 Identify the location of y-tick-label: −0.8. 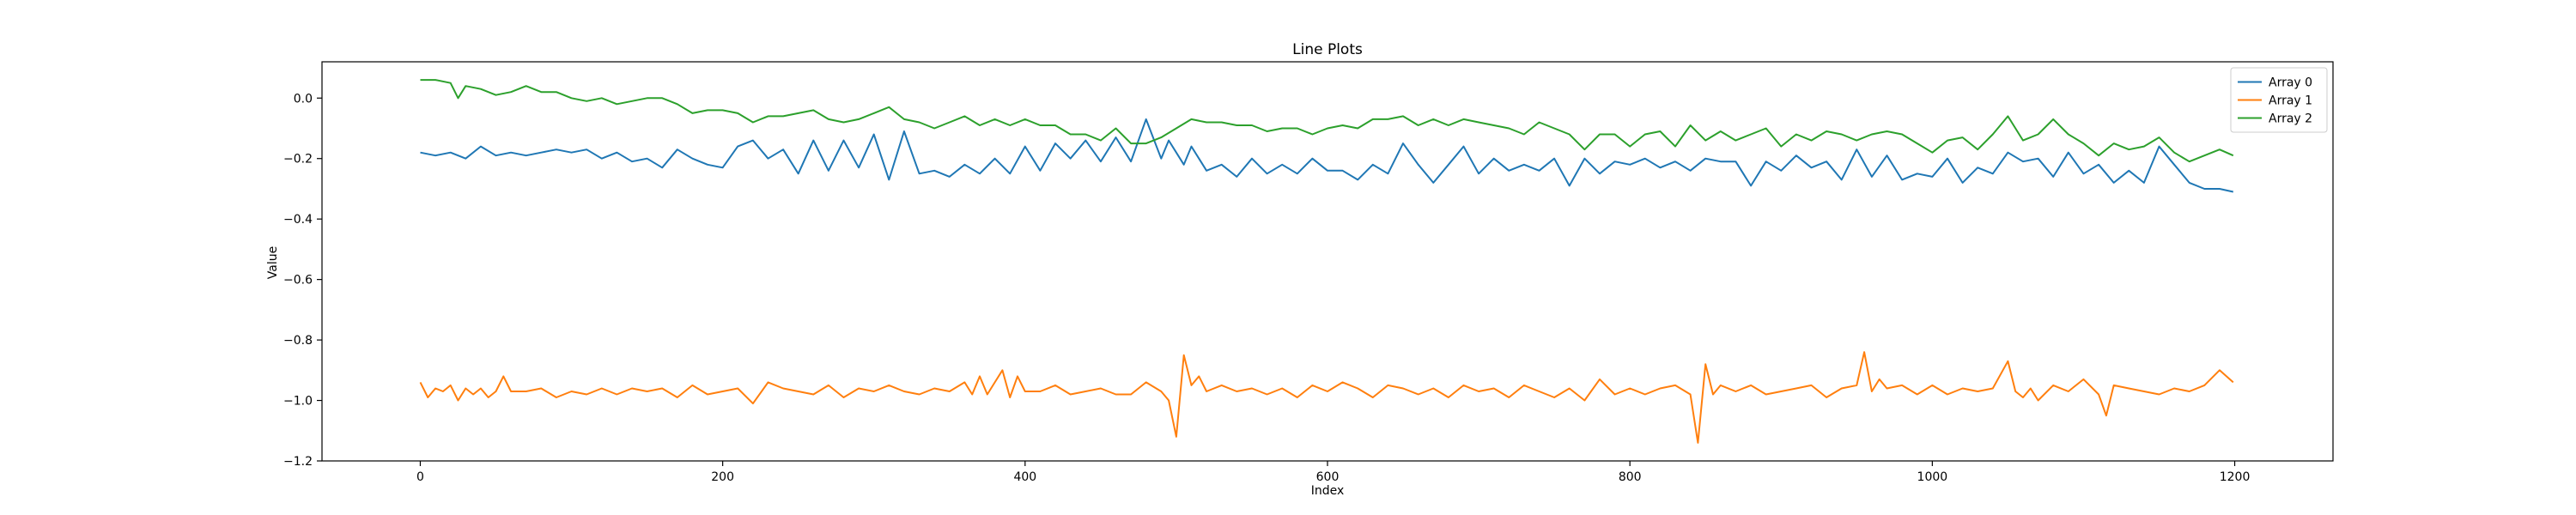
(298, 341).